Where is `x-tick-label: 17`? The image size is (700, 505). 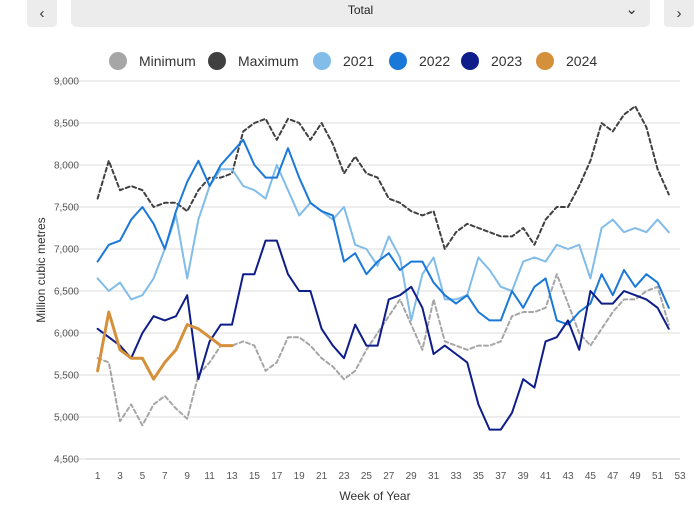
x-tick-label: 17 is located at coordinates (277, 476).